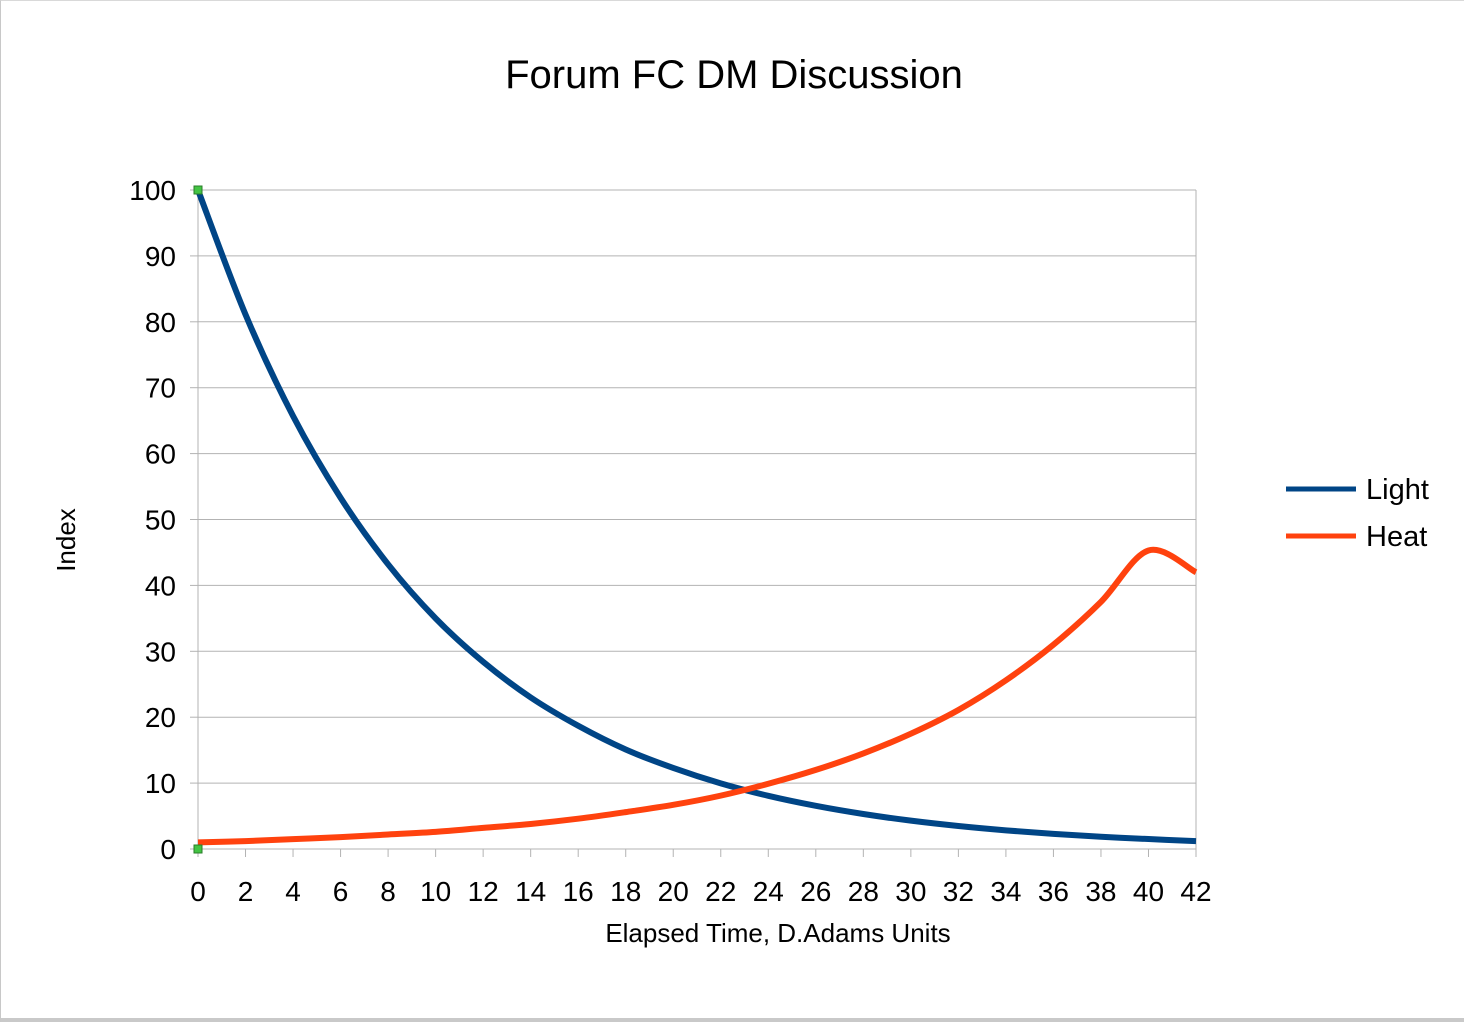 Image resolution: width=1464 pixels, height=1022 pixels. What do you see at coordinates (1357, 513) in the screenshot?
I see `legend: Light Heat` at bounding box center [1357, 513].